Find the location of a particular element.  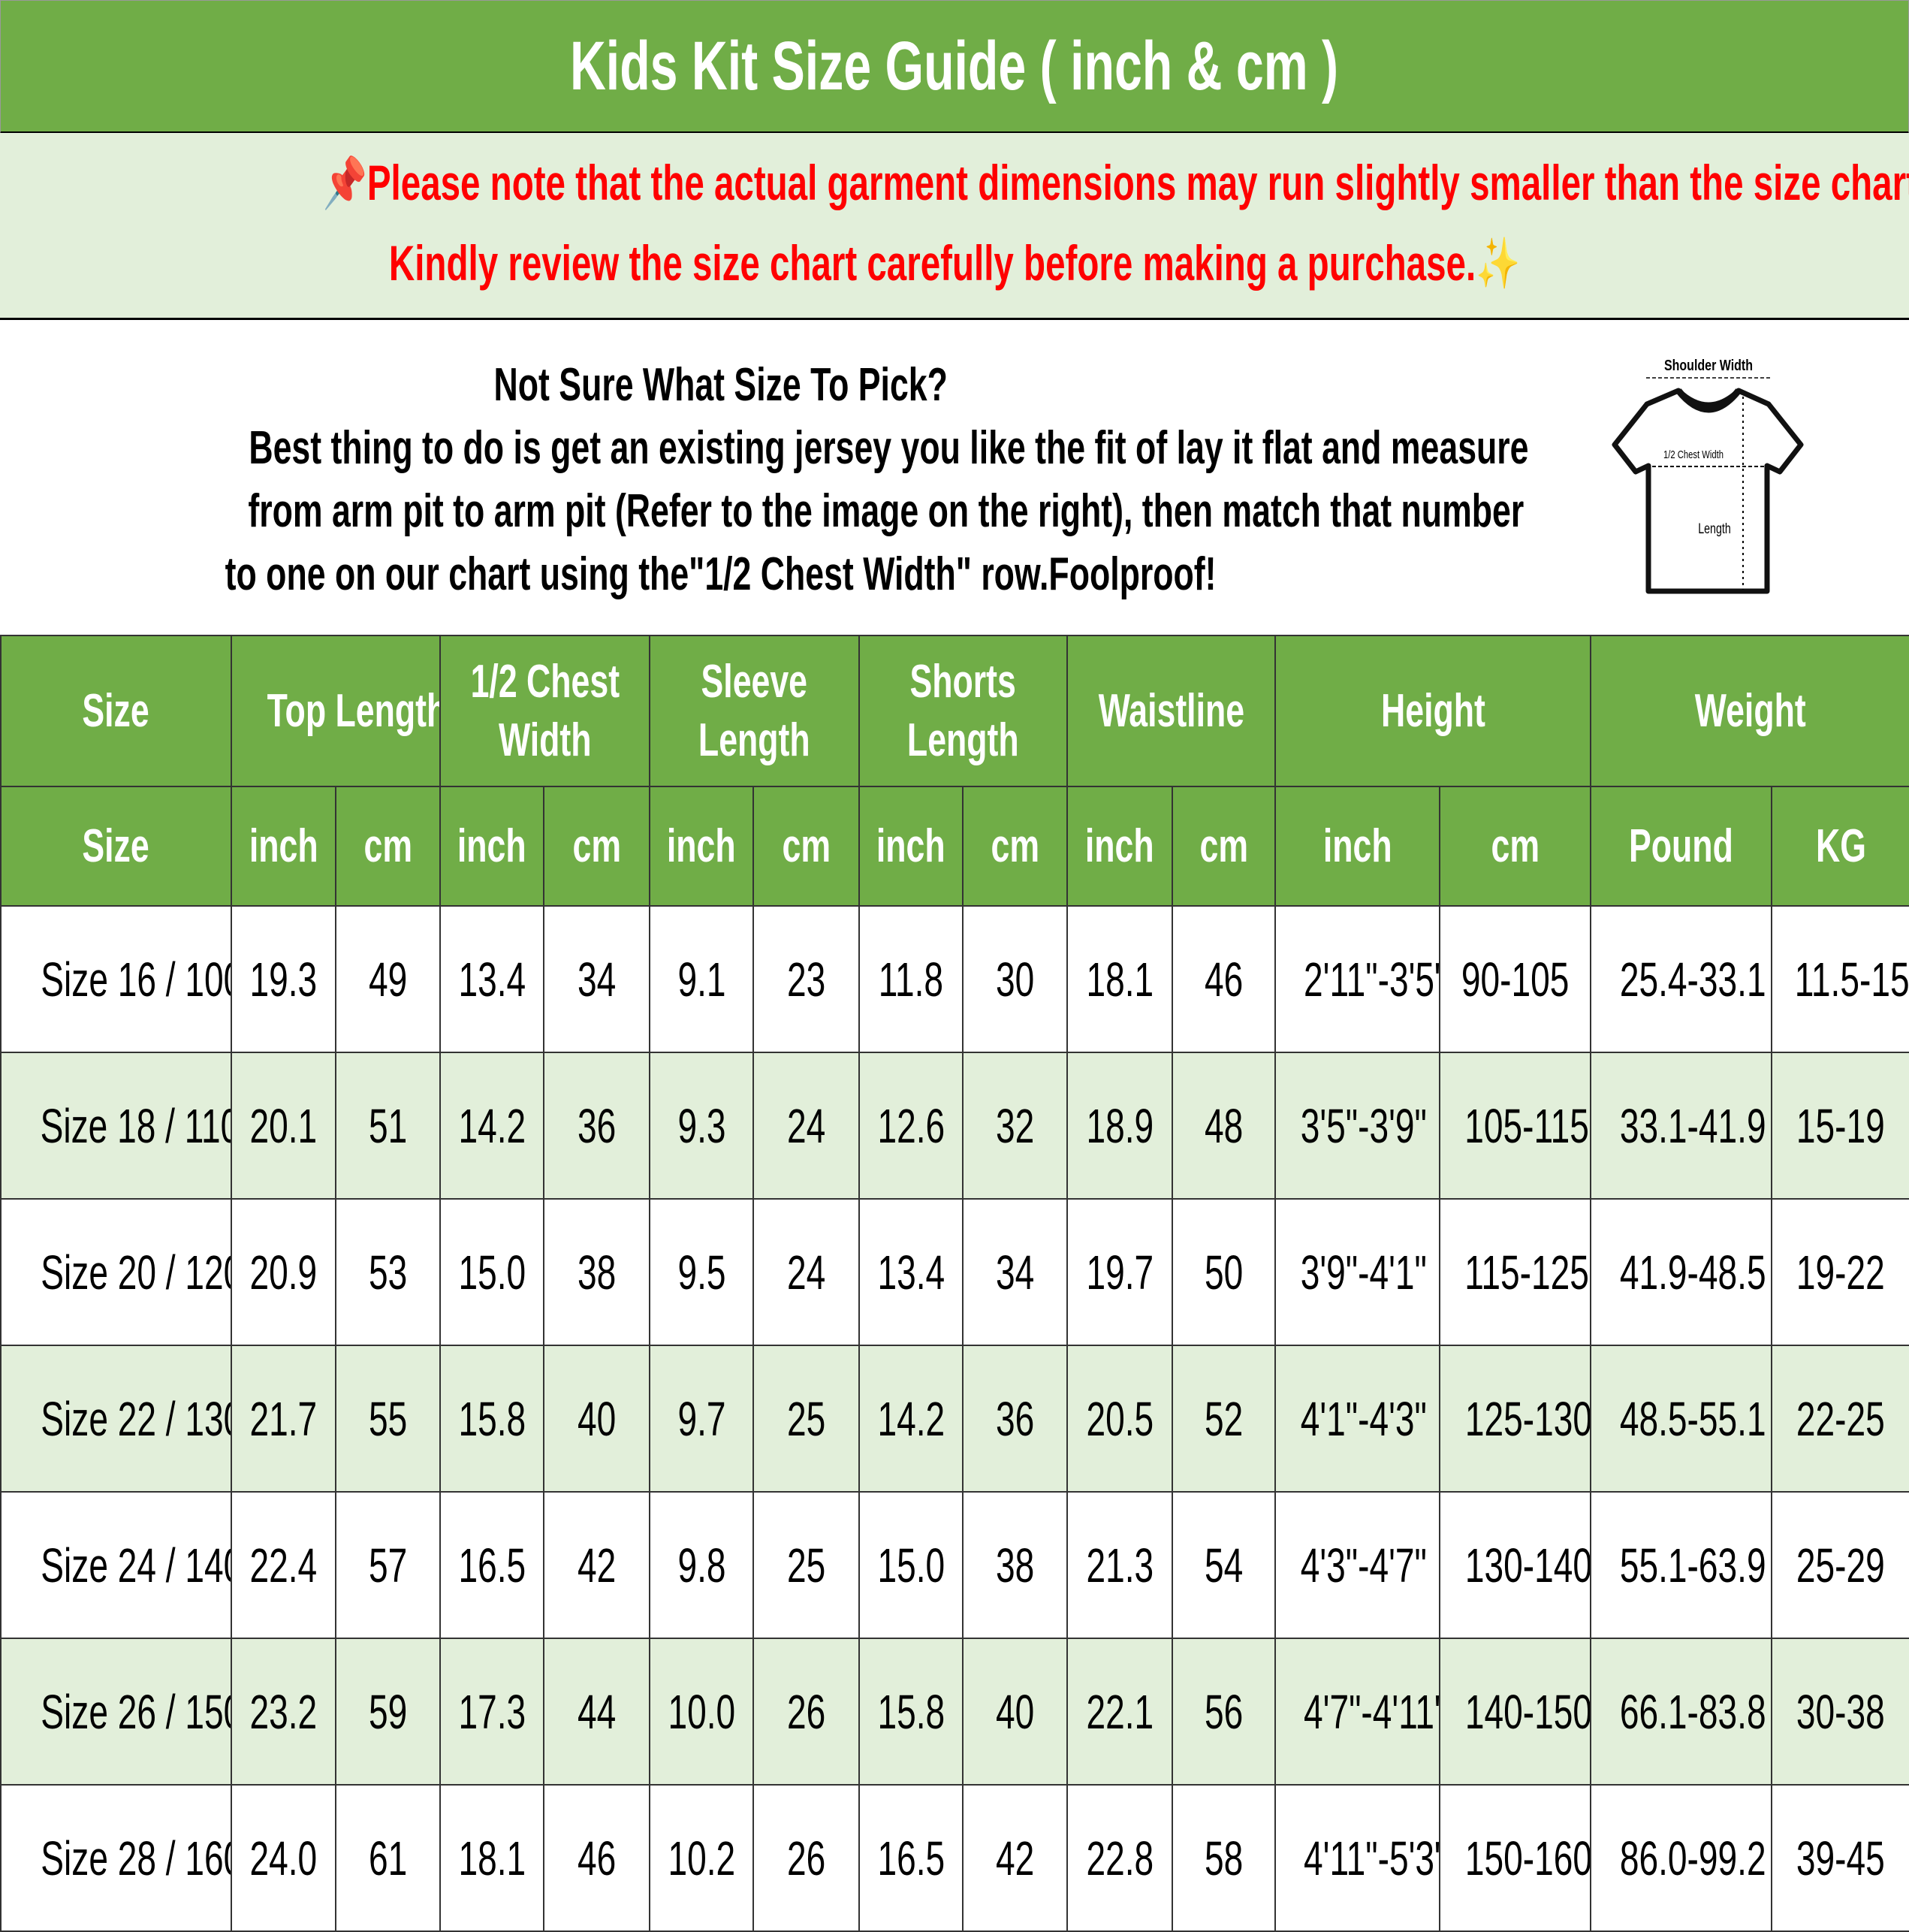

cell-value: 48.5-55.1 is located at coordinates (1692, 1418).